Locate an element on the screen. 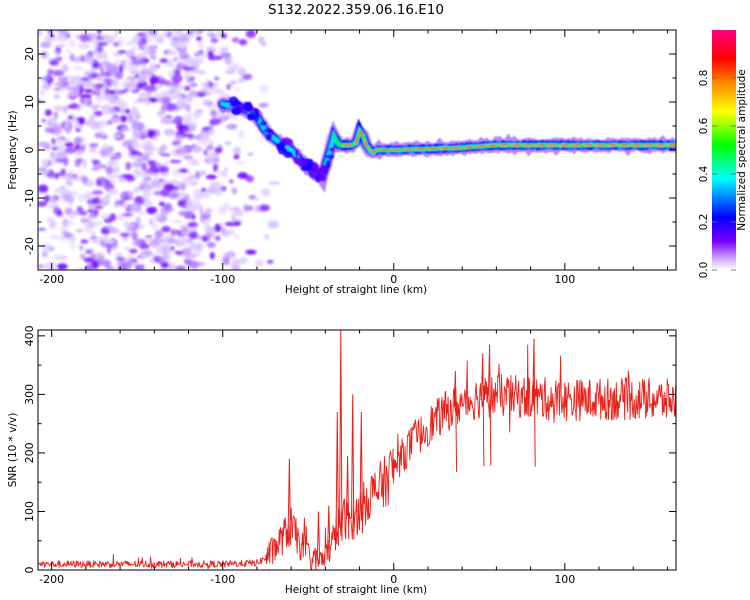 The image size is (750, 600). snr-ytick-label: 100 is located at coordinates (29, 511).